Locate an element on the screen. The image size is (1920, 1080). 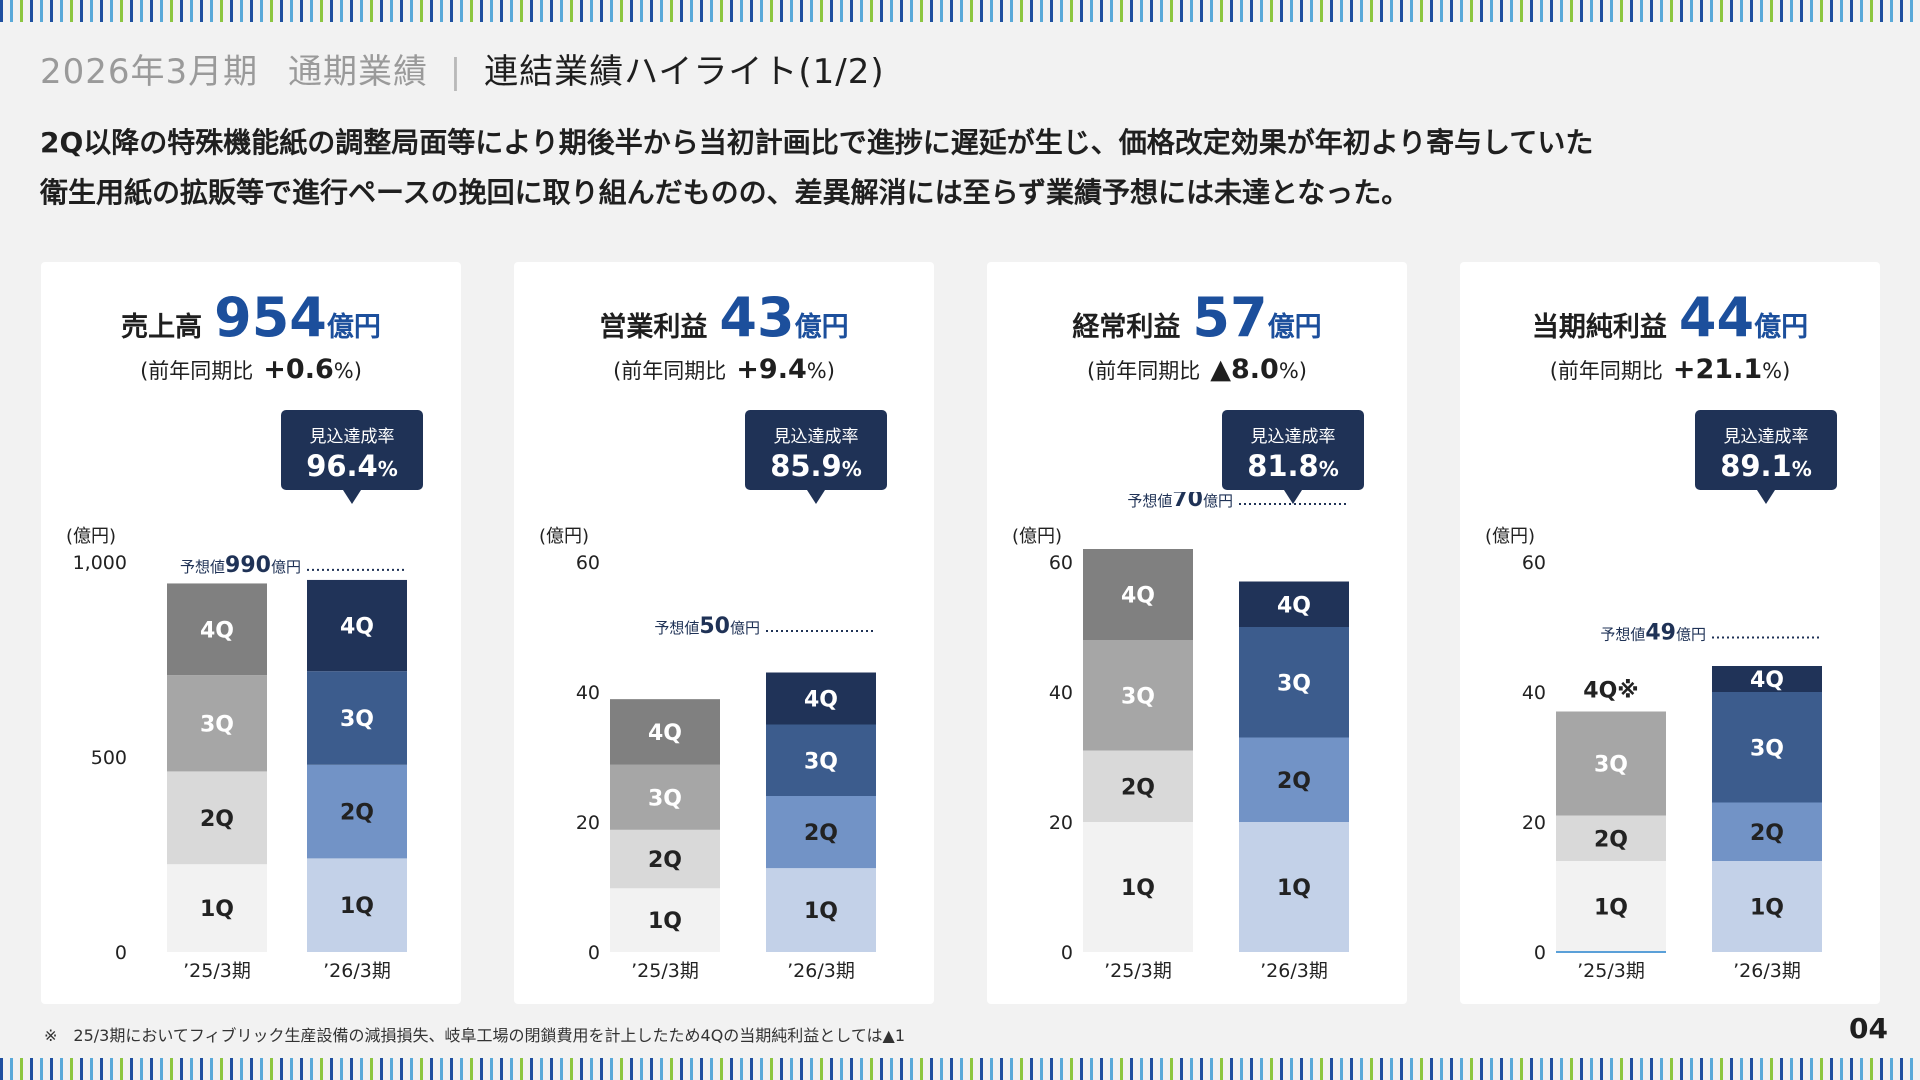
bar-segment-label: 4Q※ is located at coordinates (1610, 691).